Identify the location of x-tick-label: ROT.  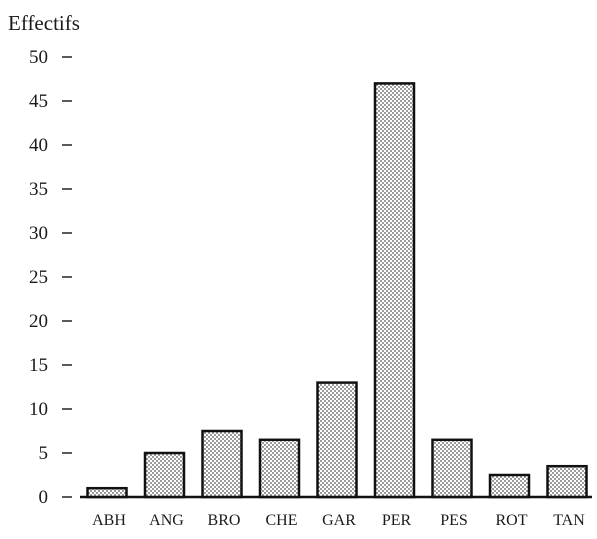
(512, 520).